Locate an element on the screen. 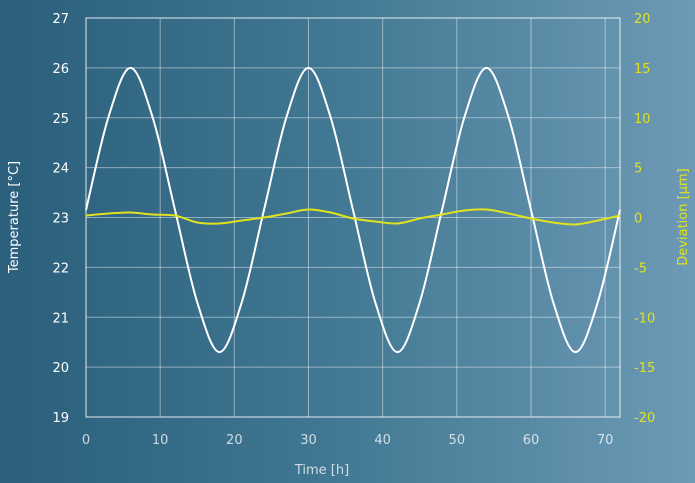 This screenshot has height=483, width=695. left-axis-ticks: 19 20 21 22 23 24 25 26 27 is located at coordinates (60, 219).